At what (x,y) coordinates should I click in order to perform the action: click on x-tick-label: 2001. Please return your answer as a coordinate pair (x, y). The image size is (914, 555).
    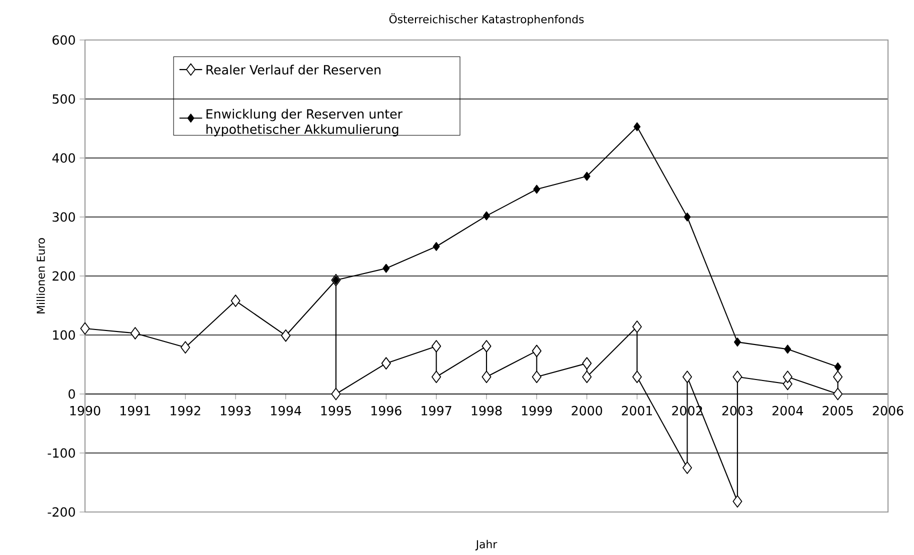
    Looking at the image, I should click on (637, 411).